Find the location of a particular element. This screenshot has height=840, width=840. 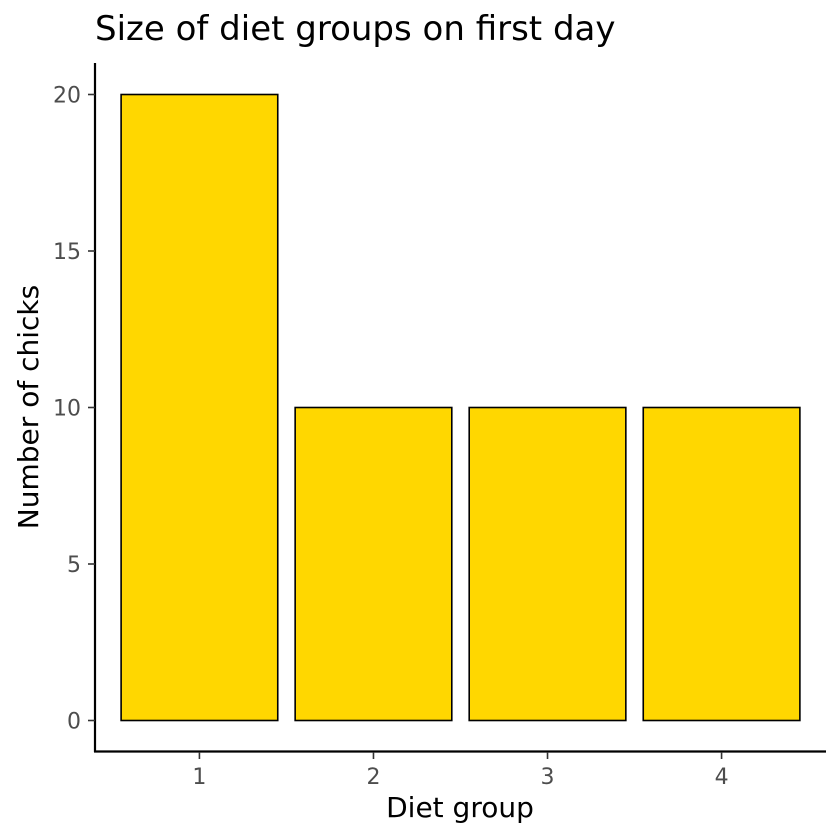

x-tick-label: 3 is located at coordinates (548, 777).